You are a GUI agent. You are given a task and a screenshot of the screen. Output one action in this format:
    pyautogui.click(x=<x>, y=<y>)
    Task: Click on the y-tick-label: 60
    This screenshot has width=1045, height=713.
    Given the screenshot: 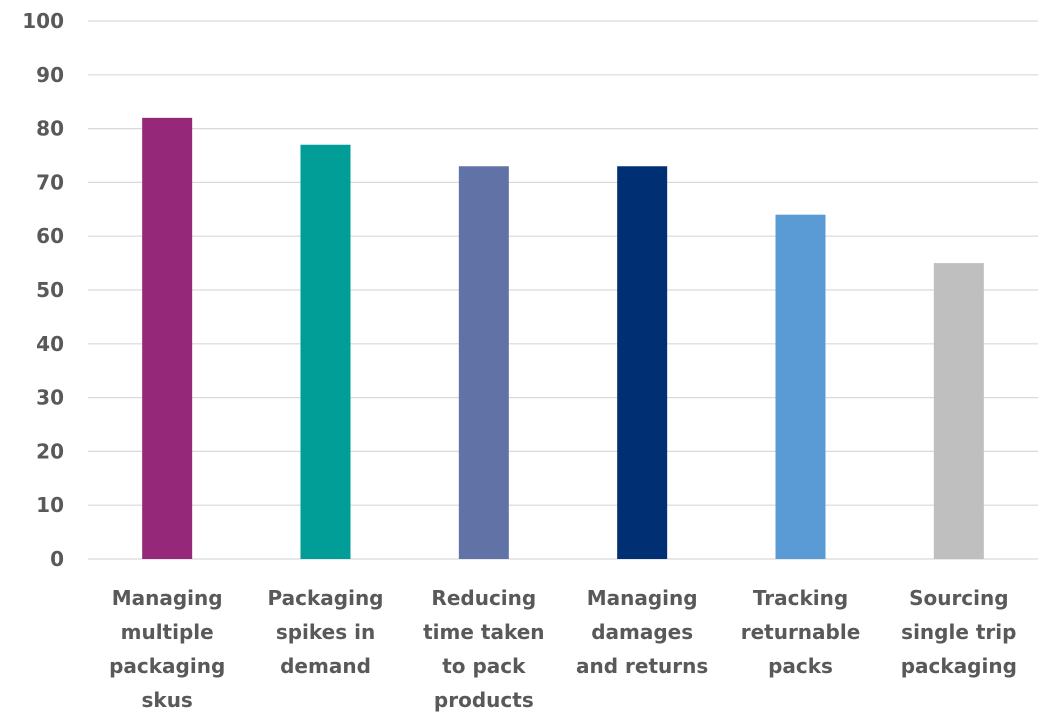 What is the action you would take?
    pyautogui.click(x=50, y=236)
    